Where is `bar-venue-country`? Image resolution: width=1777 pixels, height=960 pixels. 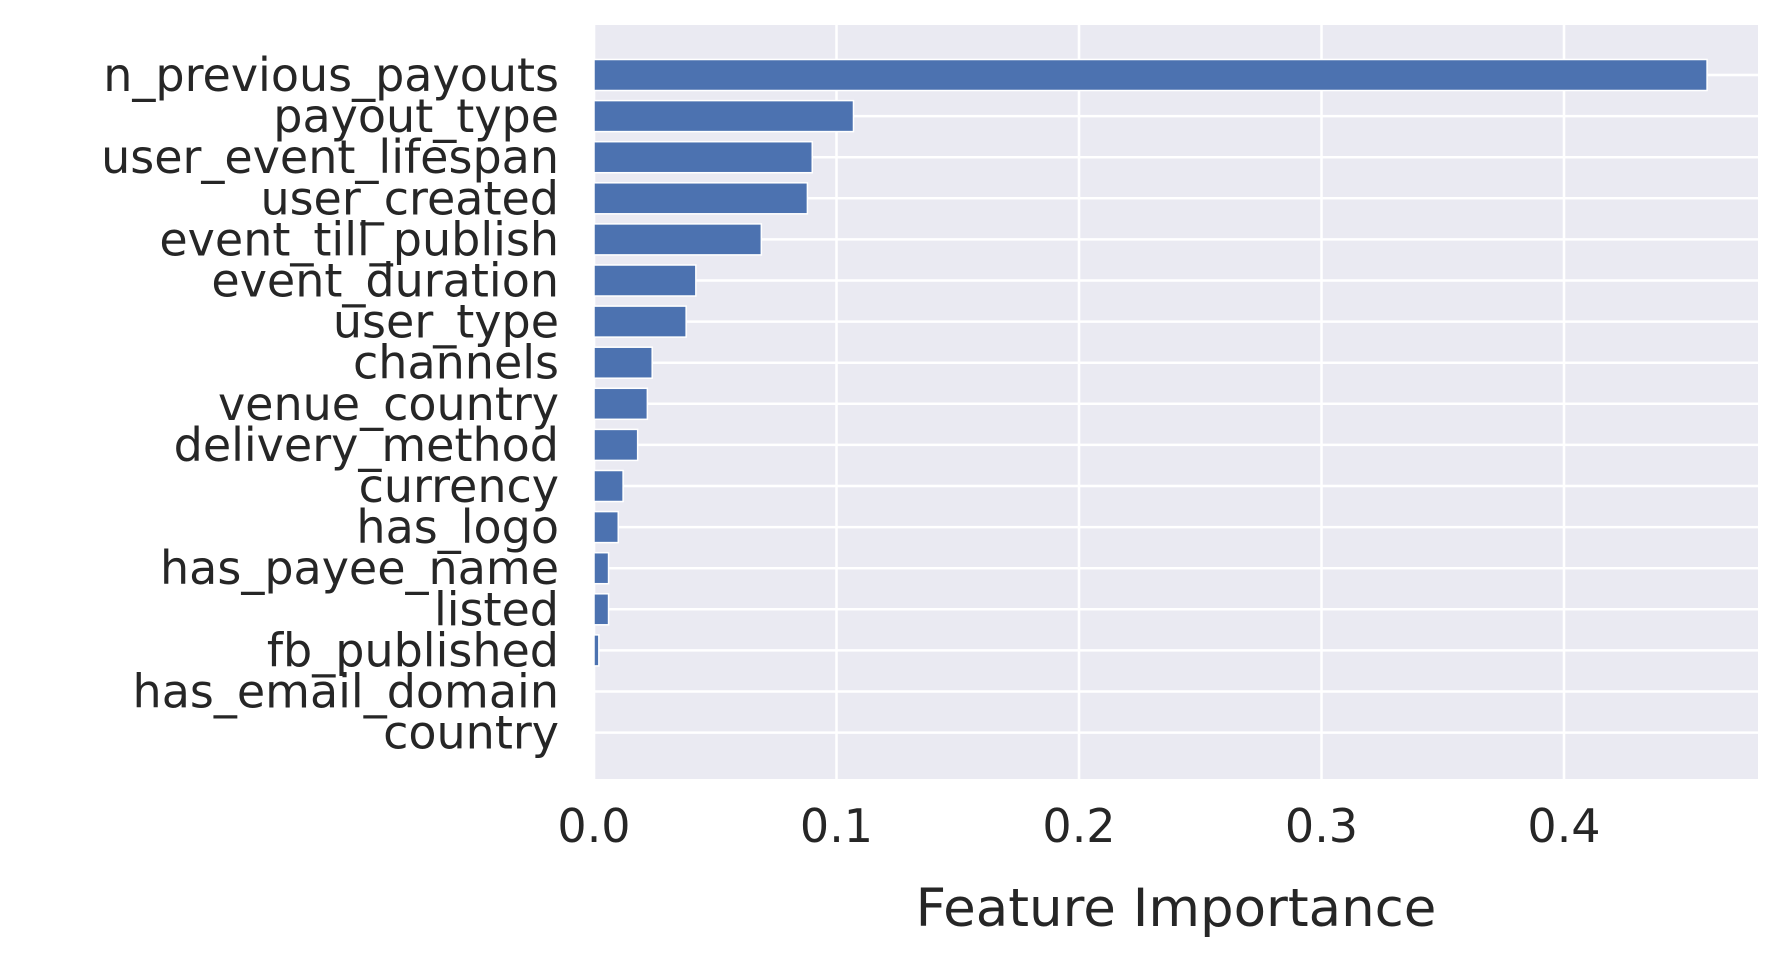
bar-venue-country is located at coordinates (621, 404).